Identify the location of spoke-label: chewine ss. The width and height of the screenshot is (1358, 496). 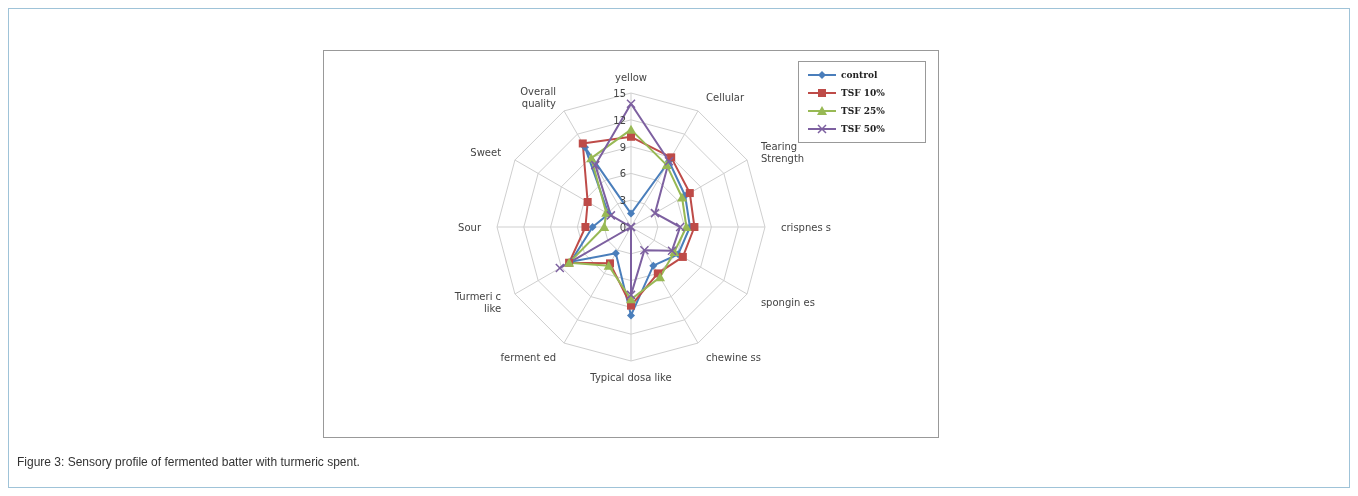
(734, 357).